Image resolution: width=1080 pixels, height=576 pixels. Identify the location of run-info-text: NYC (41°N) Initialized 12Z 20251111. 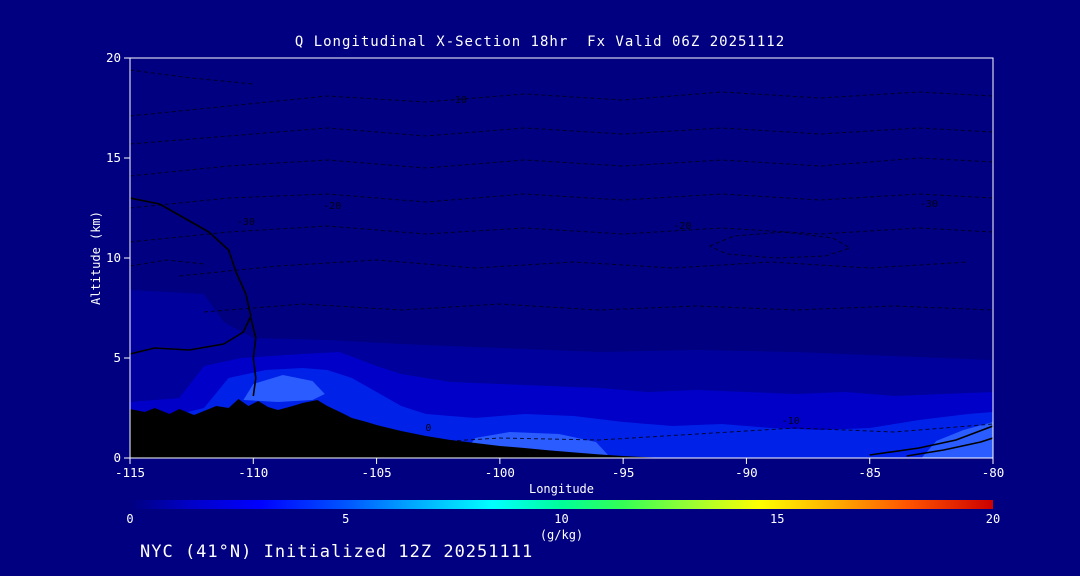
(337, 552).